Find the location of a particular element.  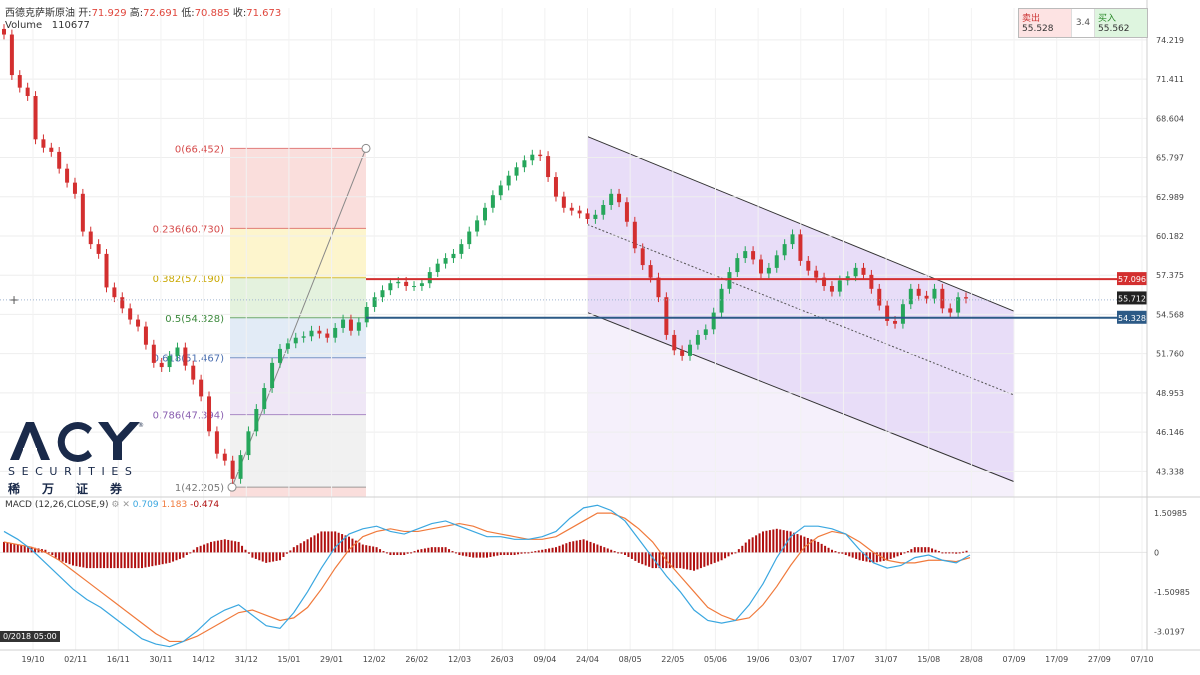

fib-level-label: 0.618(51.467) is located at coordinates (189, 359).